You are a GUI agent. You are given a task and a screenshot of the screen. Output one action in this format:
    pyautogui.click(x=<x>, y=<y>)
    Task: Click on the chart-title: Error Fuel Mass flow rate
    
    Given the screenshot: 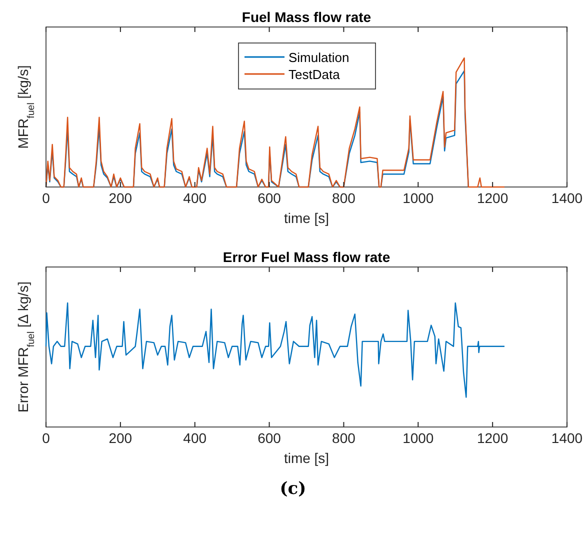 What is the action you would take?
    pyautogui.click(x=306, y=257)
    